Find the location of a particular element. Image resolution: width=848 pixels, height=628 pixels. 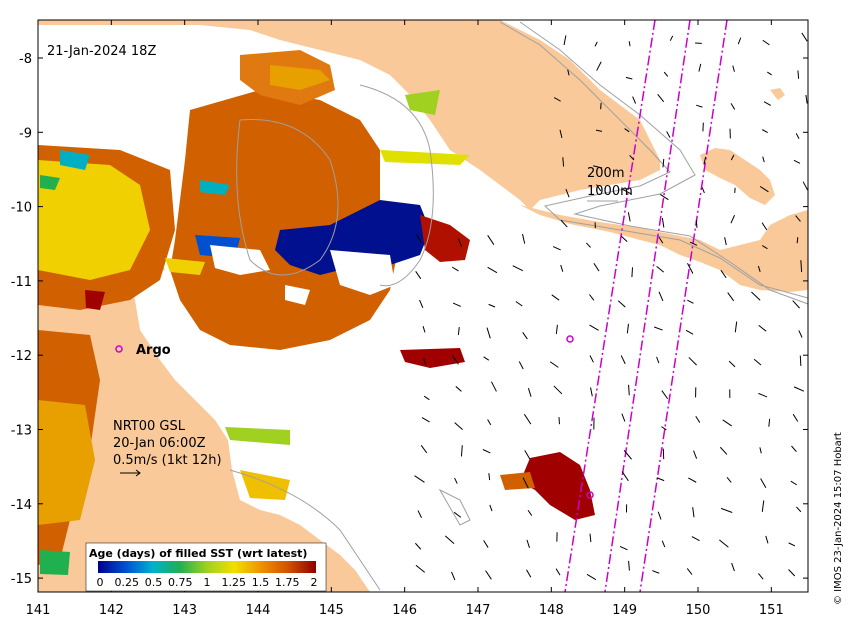

y-tick-label: -15 is located at coordinates (21, 579).